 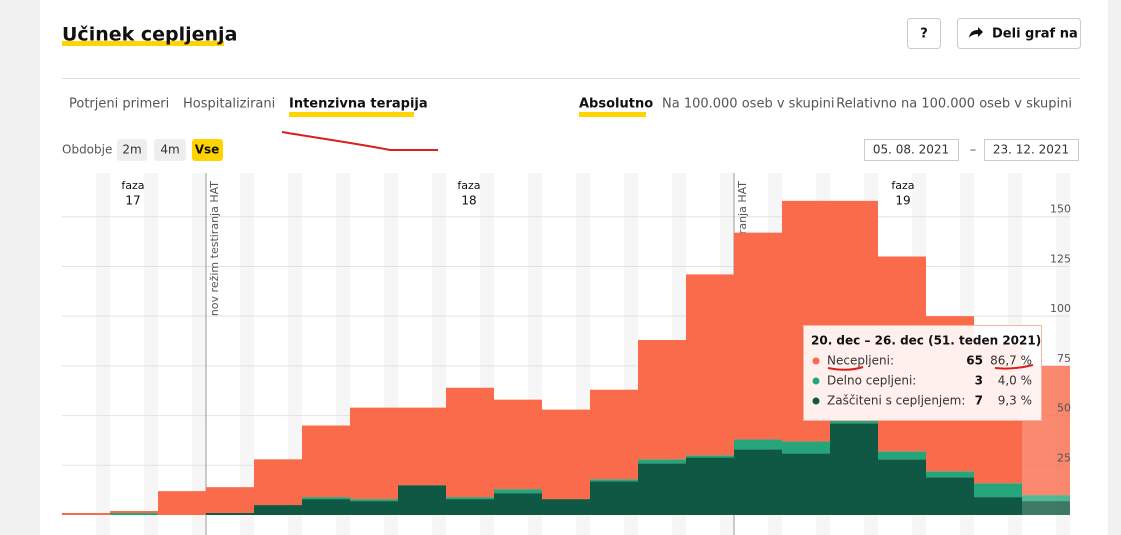 I want to click on date-to: 23. 12. 2021, so click(x=1031, y=150).